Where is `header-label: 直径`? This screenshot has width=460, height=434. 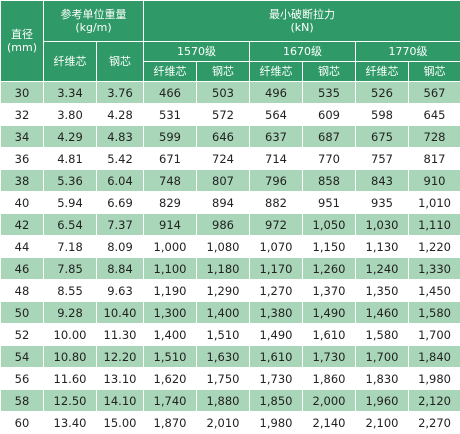
header-label: 直径 is located at coordinates (22, 34).